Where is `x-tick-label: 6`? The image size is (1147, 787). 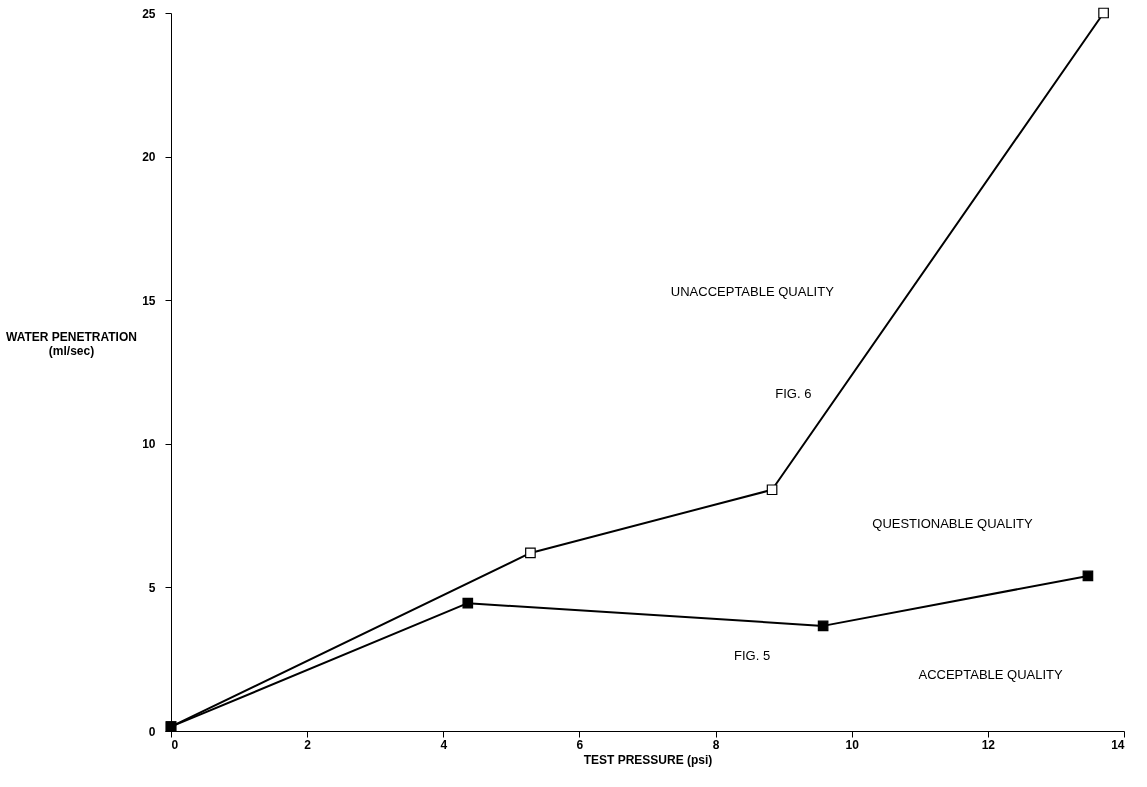
x-tick-label: 6 is located at coordinates (580, 744).